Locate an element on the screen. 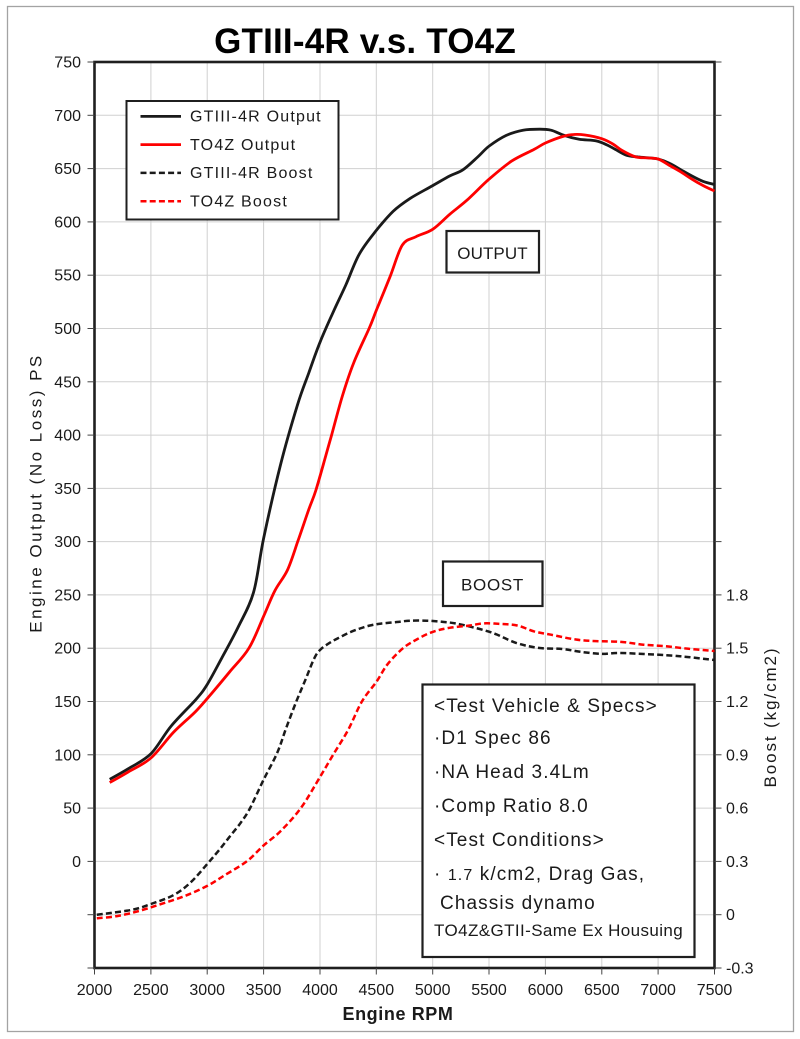 The image size is (800, 1039). svg-text: 7000 is located at coordinates (658, 990).